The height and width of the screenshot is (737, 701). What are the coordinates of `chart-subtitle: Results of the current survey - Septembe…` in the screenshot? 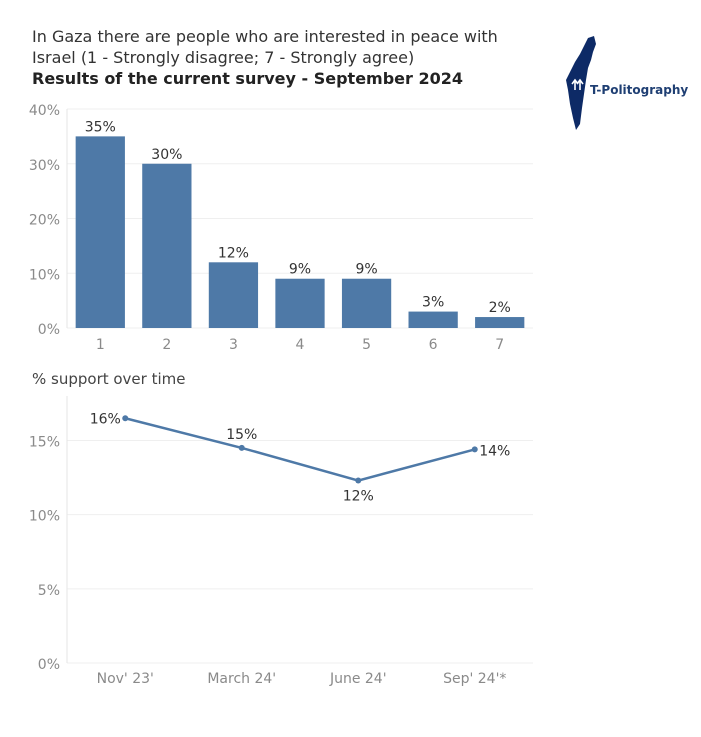 It's located at (248, 78).